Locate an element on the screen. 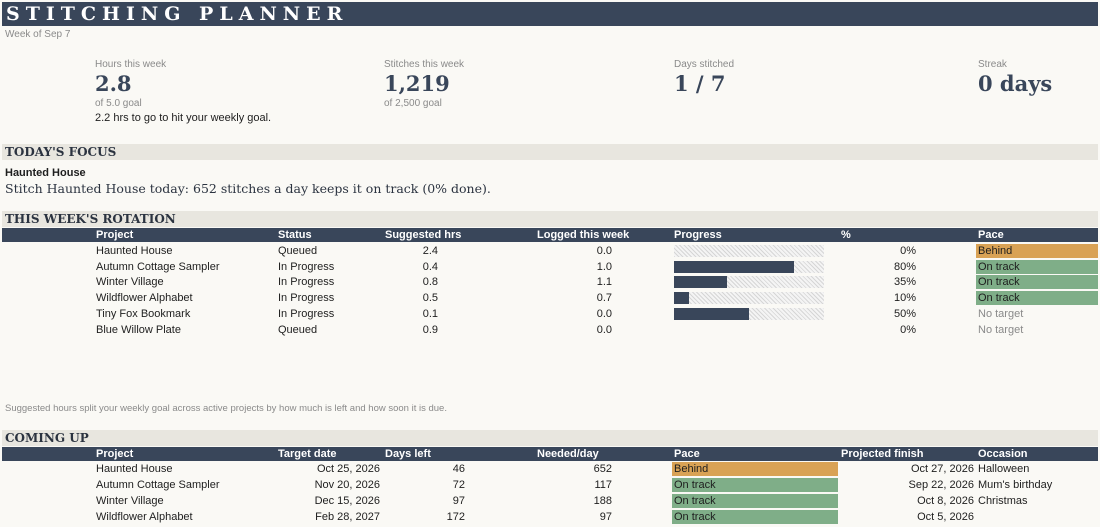 The width and height of the screenshot is (1100, 527). kpi-days-value: 1 / 7 is located at coordinates (700, 83).